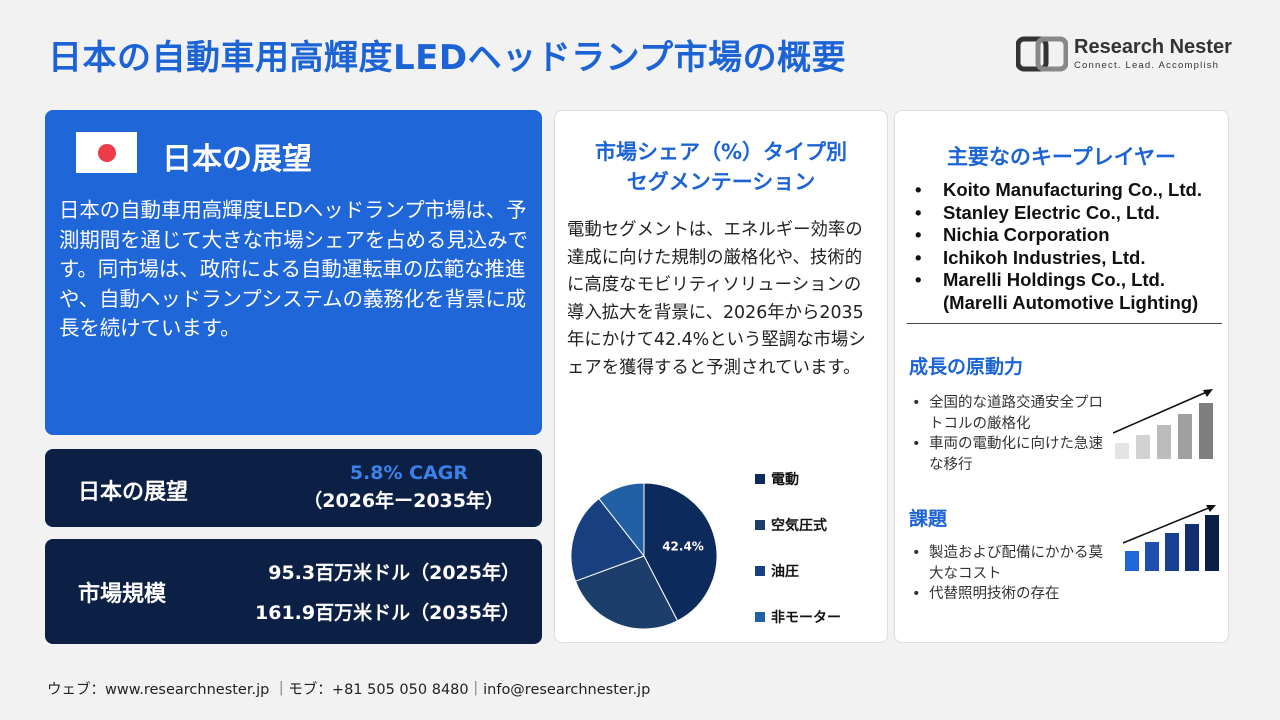 The height and width of the screenshot is (720, 1280). What do you see at coordinates (1009, 454) in the screenshot?
I see `driver-item: 車両の電動化に向けた急速な移行` at bounding box center [1009, 454].